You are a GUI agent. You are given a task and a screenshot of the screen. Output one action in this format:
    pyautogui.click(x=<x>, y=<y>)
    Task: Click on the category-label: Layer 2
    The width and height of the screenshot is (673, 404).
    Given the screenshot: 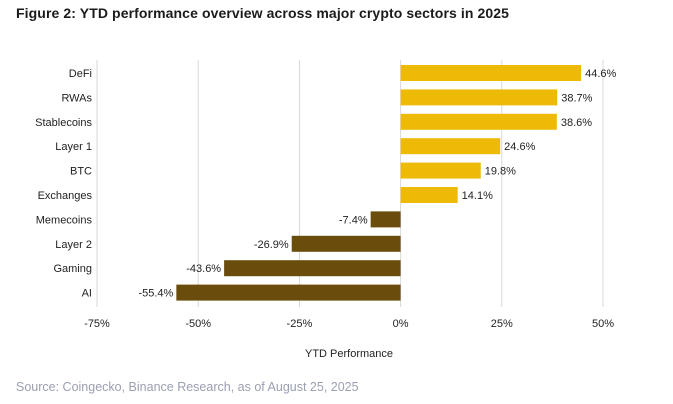 What is the action you would take?
    pyautogui.click(x=73, y=245)
    